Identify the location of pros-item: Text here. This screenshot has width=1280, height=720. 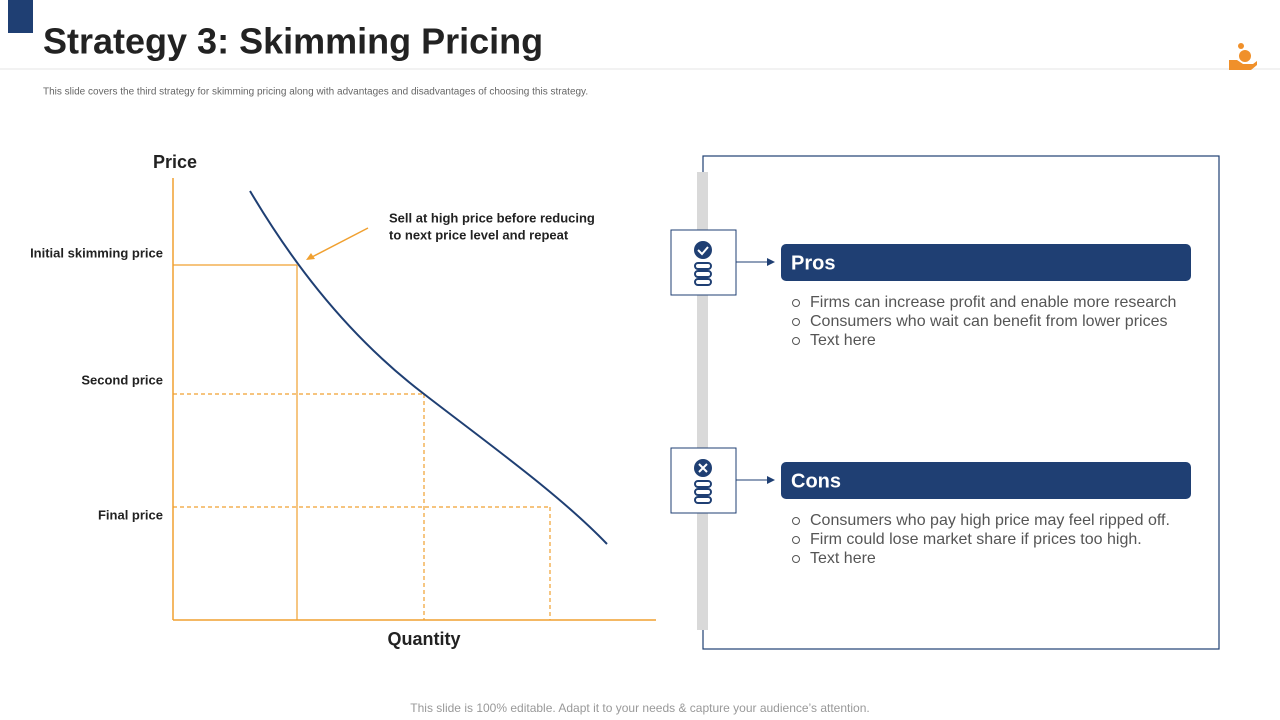
(843, 340).